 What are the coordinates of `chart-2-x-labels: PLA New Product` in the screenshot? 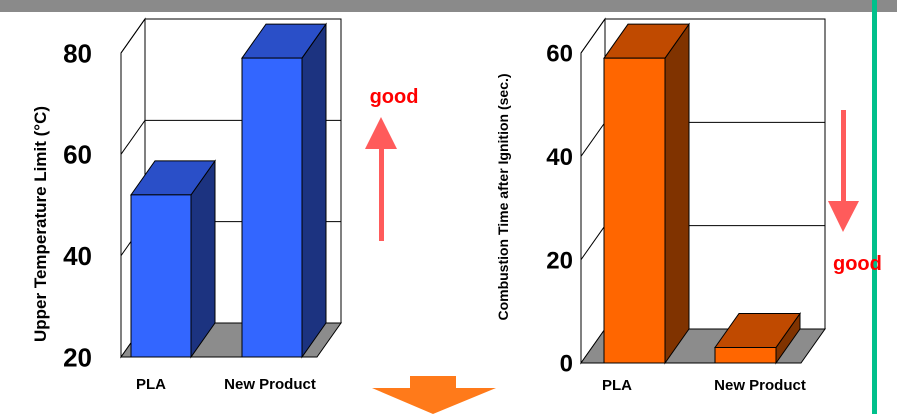 It's located at (704, 385).